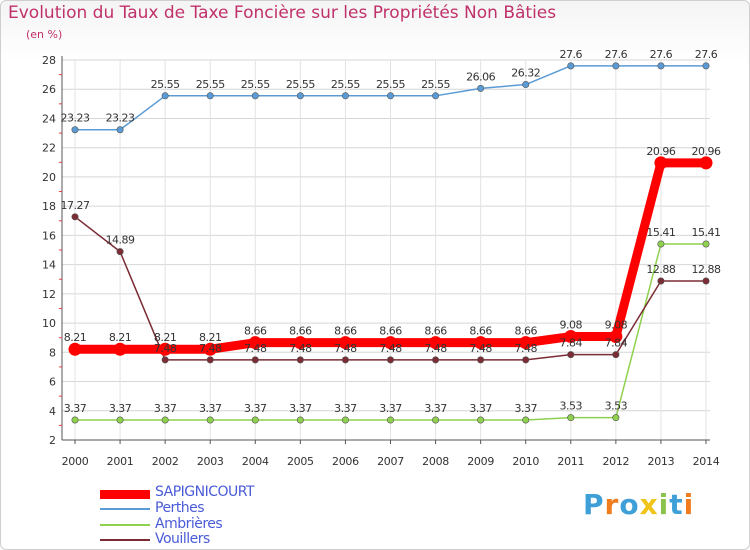 This screenshot has height=550, width=750. What do you see at coordinates (120, 240) in the screenshot?
I see `data-label: 14.89` at bounding box center [120, 240].